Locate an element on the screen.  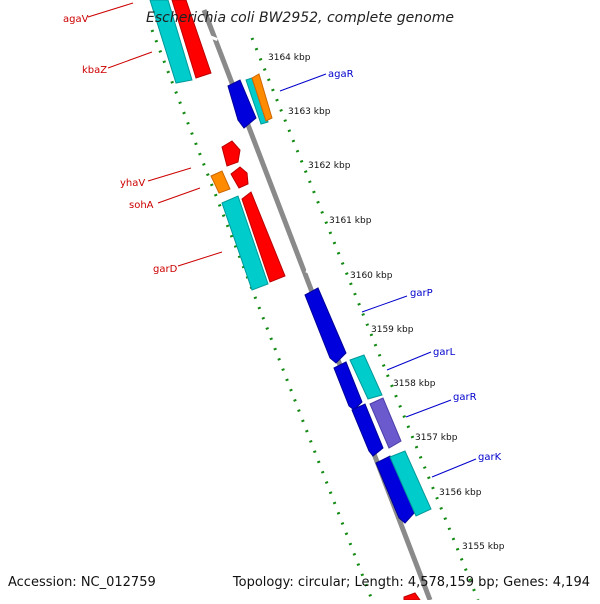
tick-label: 3164 kbp is located at coordinates (289, 58).